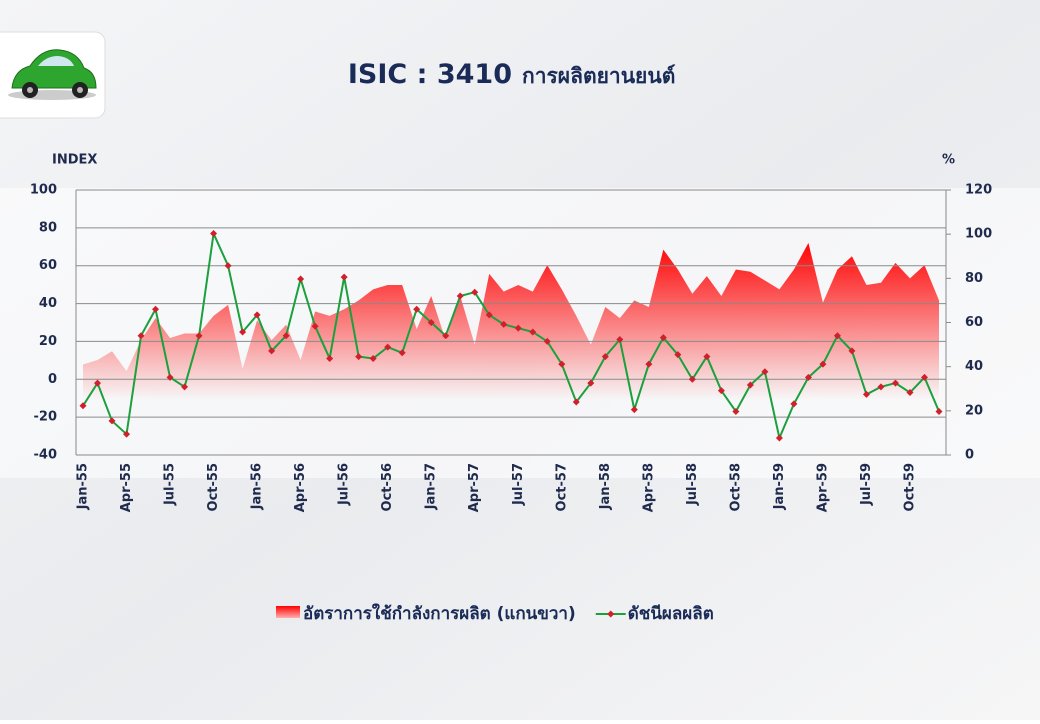  Describe the element at coordinates (948, 160) in the screenshot. I see `y2-axis-label: %` at that location.